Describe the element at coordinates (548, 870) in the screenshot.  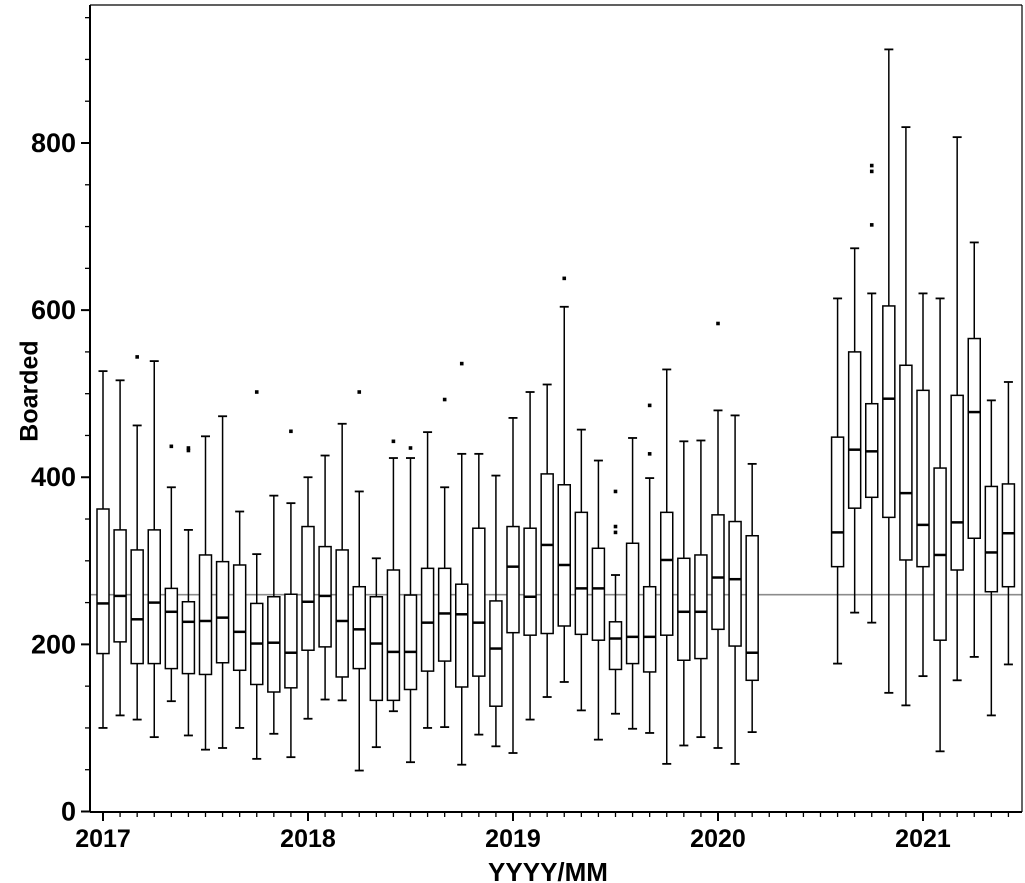
I see `x-axis-label: YYYY/MM` at that location.